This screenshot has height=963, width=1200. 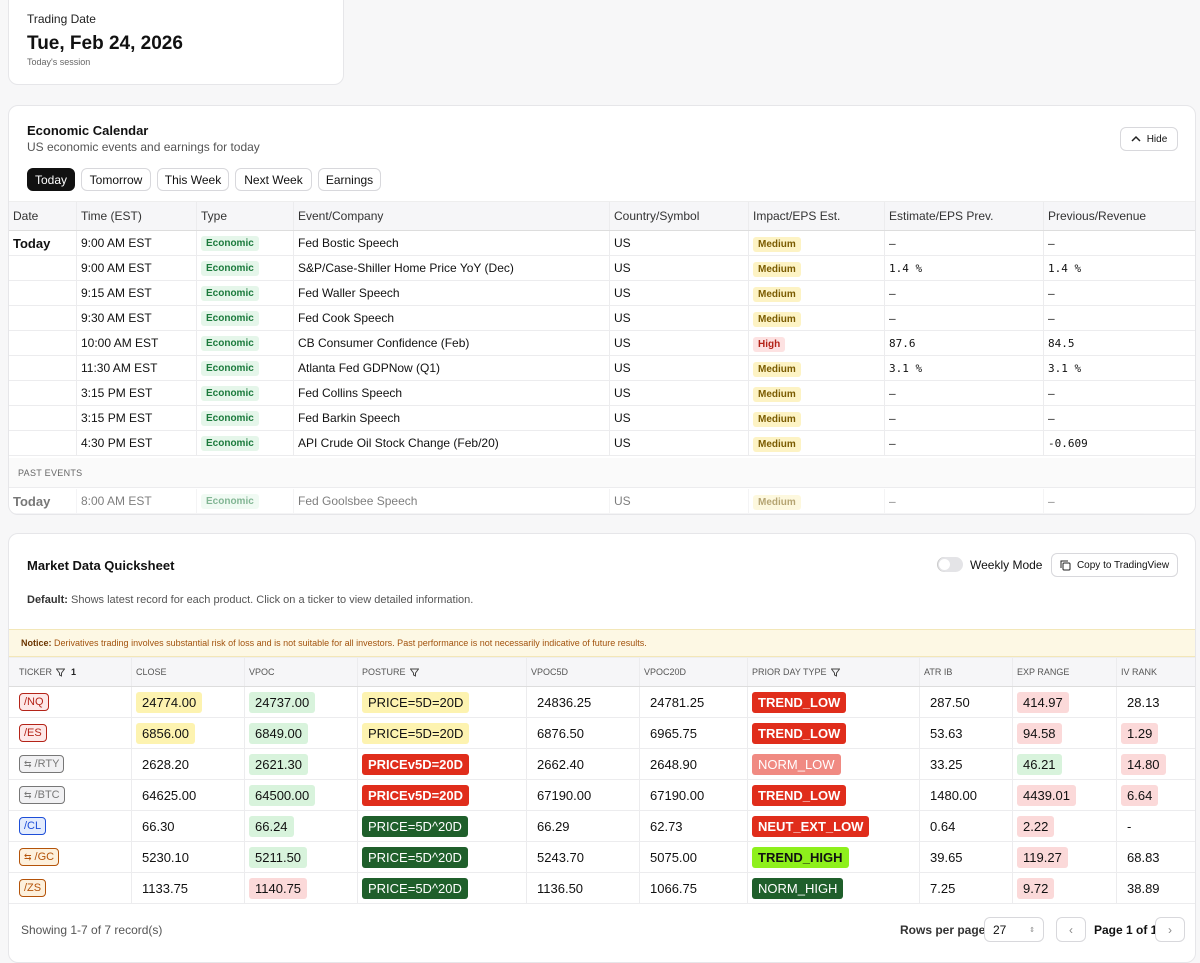 I want to click on column-header: POSTURE, so click(x=390, y=672).